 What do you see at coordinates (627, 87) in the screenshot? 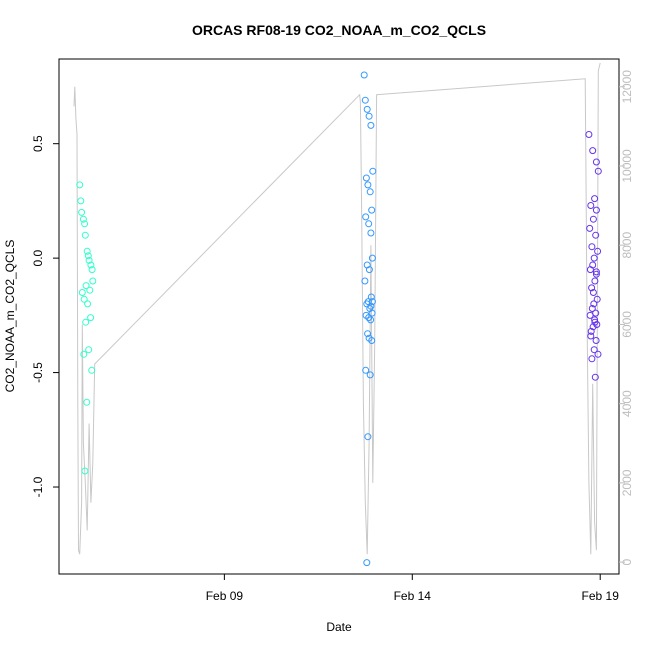
I see `y2-tick-label: 12000` at bounding box center [627, 87].